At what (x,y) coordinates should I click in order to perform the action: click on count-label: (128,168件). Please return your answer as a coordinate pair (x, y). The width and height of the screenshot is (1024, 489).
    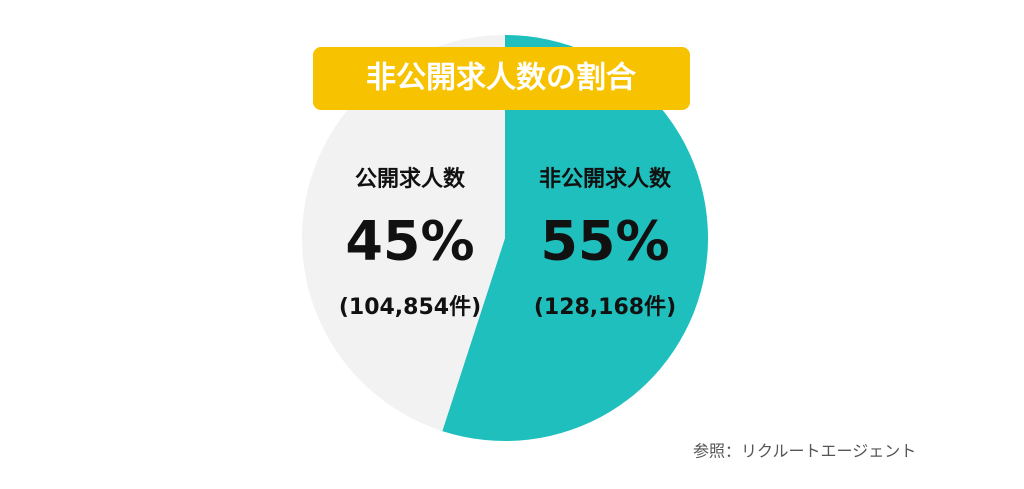
    Looking at the image, I should click on (605, 307).